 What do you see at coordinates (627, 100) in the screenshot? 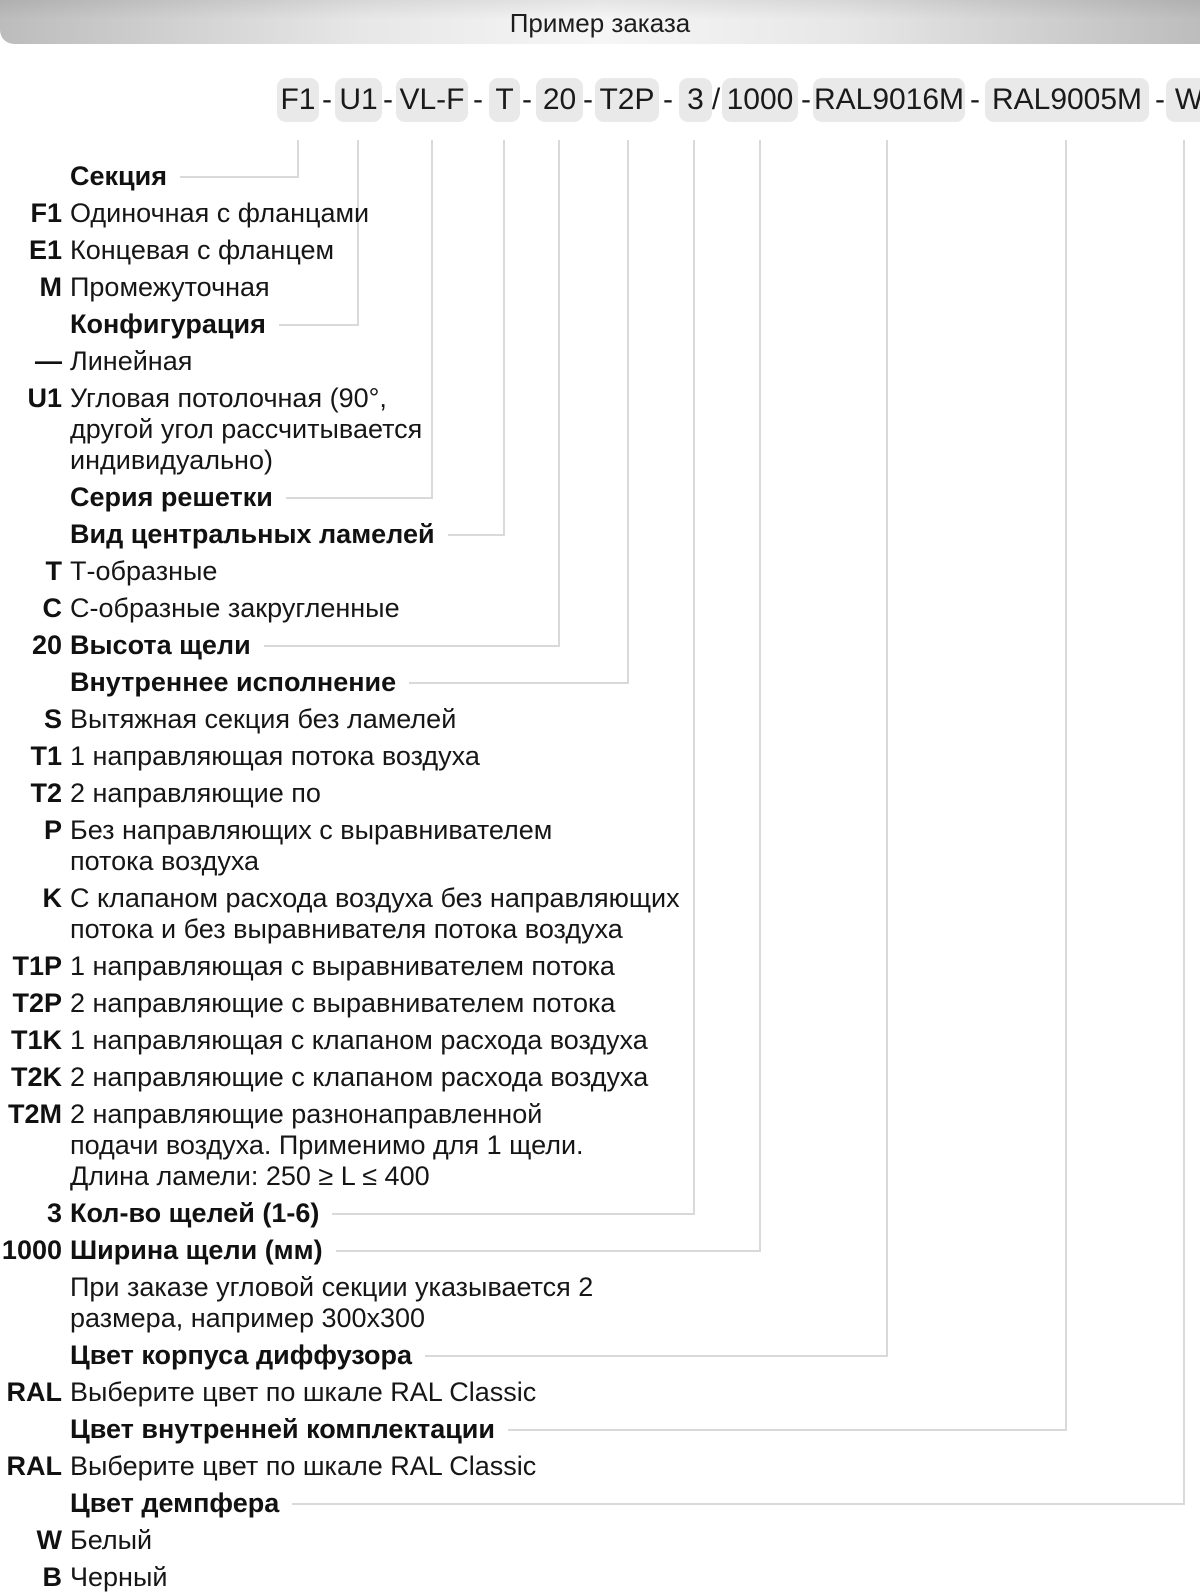
I see `code-segment-T2P: T2P` at bounding box center [627, 100].